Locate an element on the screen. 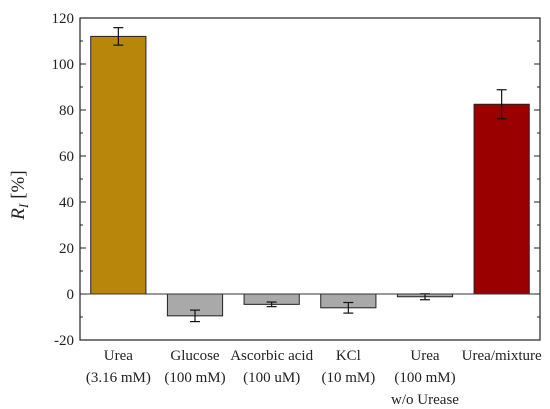  x-tick-label-line: (10 mM) is located at coordinates (348, 378).